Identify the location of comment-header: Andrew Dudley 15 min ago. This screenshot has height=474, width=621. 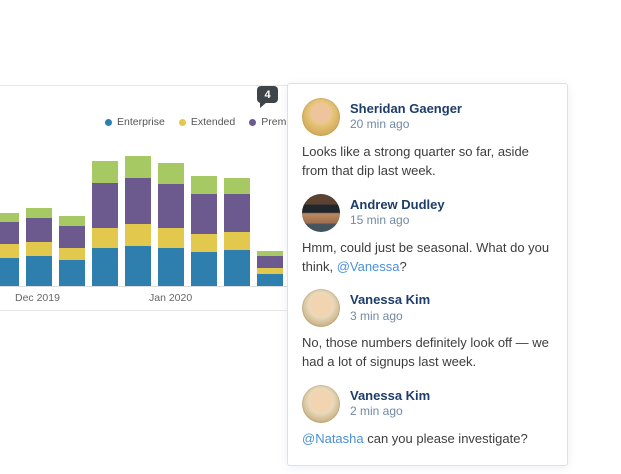
(427, 212).